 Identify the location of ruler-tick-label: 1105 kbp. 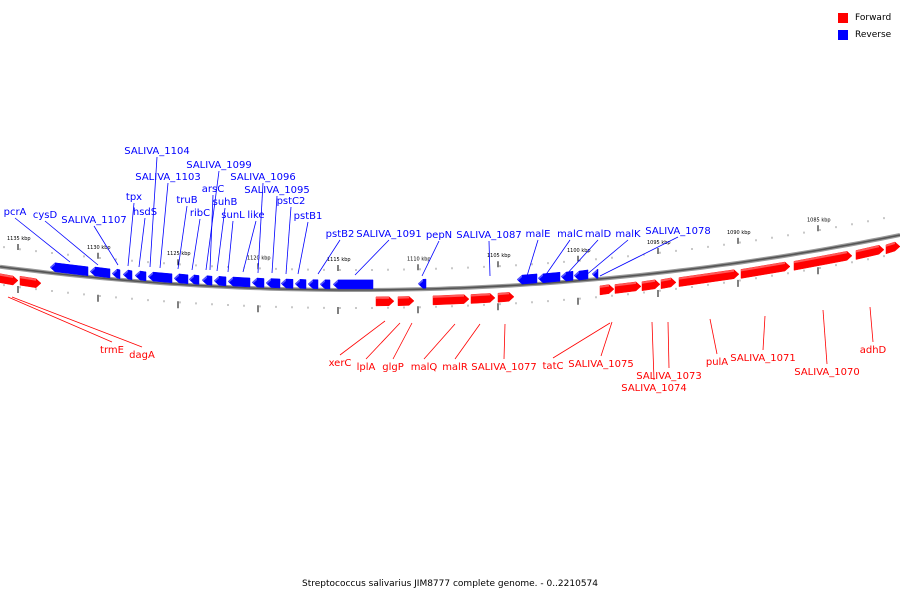
(499, 256).